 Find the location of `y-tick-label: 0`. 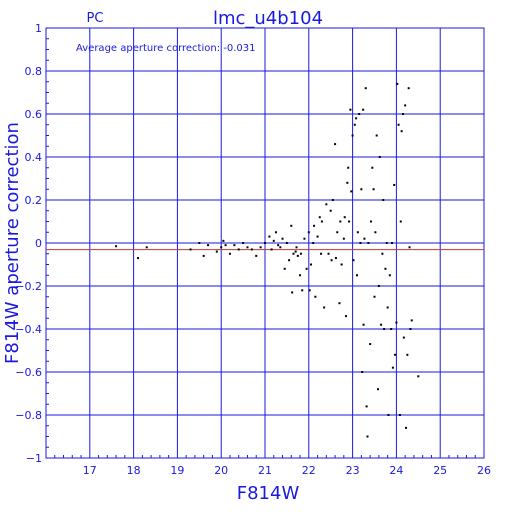

y-tick-label: 0 is located at coordinates (38, 243).